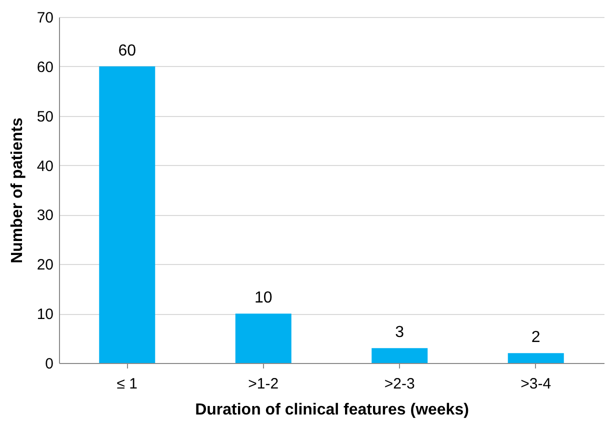 This screenshot has width=614, height=425. What do you see at coordinates (45, 67) in the screenshot?
I see `y-tick-label: 60` at bounding box center [45, 67].